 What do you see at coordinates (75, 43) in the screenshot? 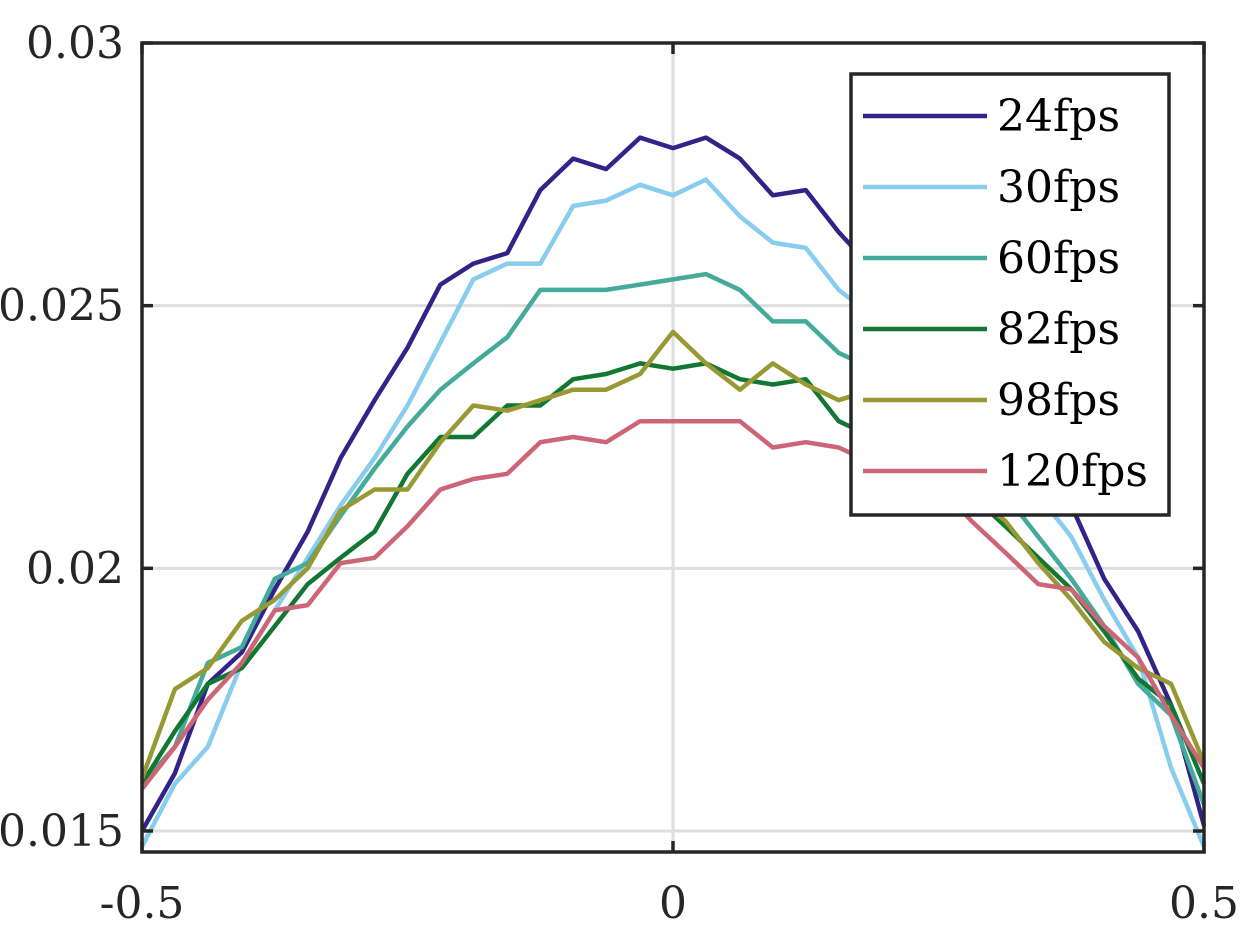
I see `y-tick-label: 0.03` at bounding box center [75, 43].